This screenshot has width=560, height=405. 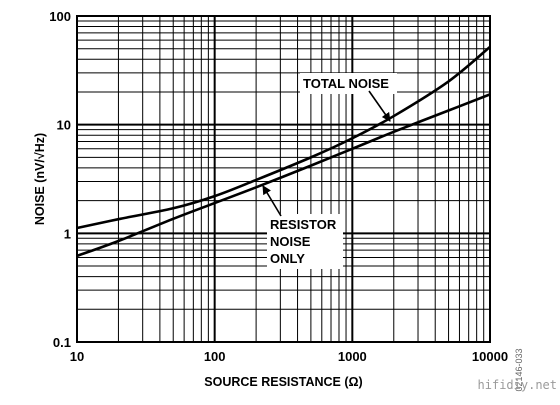 I want to click on figure-code: 02146-033, so click(x=519, y=369).